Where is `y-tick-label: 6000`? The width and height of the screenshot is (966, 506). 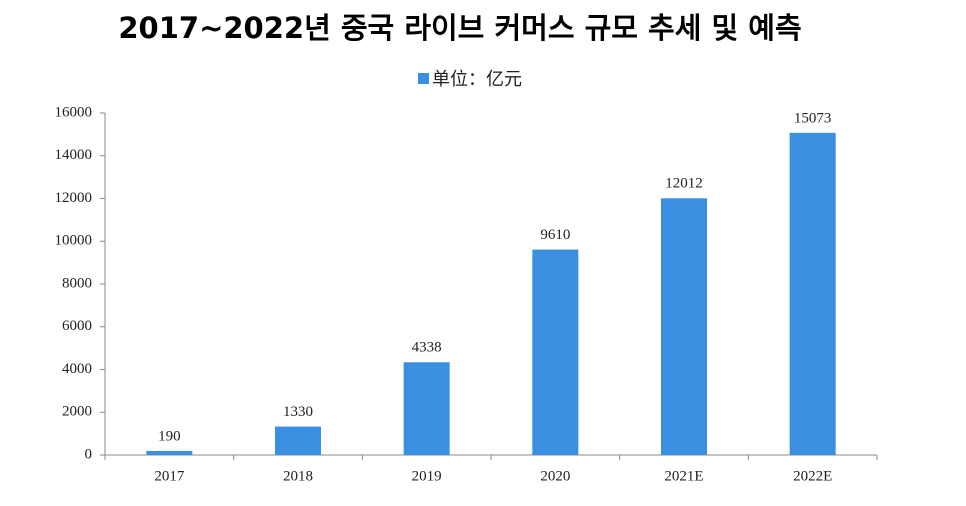 y-tick-label: 6000 is located at coordinates (77, 326).